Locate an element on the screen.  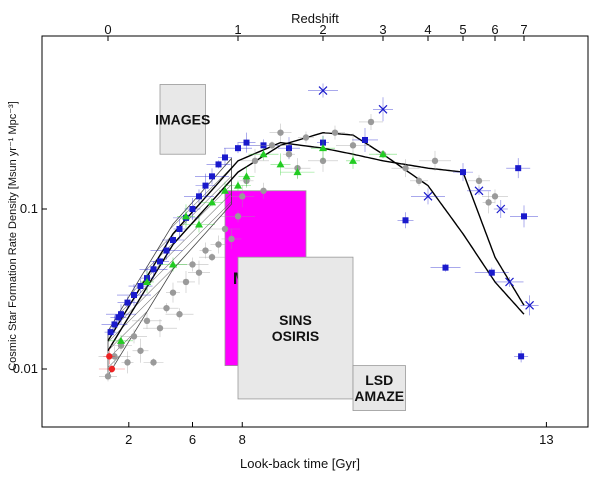
top-axis-title: Redshift is located at coordinates (315, 18).